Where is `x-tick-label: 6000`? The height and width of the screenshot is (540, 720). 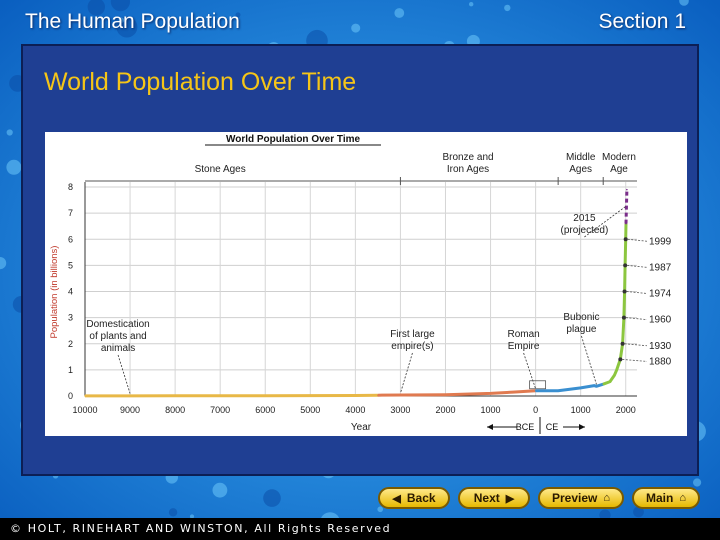 x-tick-label: 6000 is located at coordinates (265, 410).